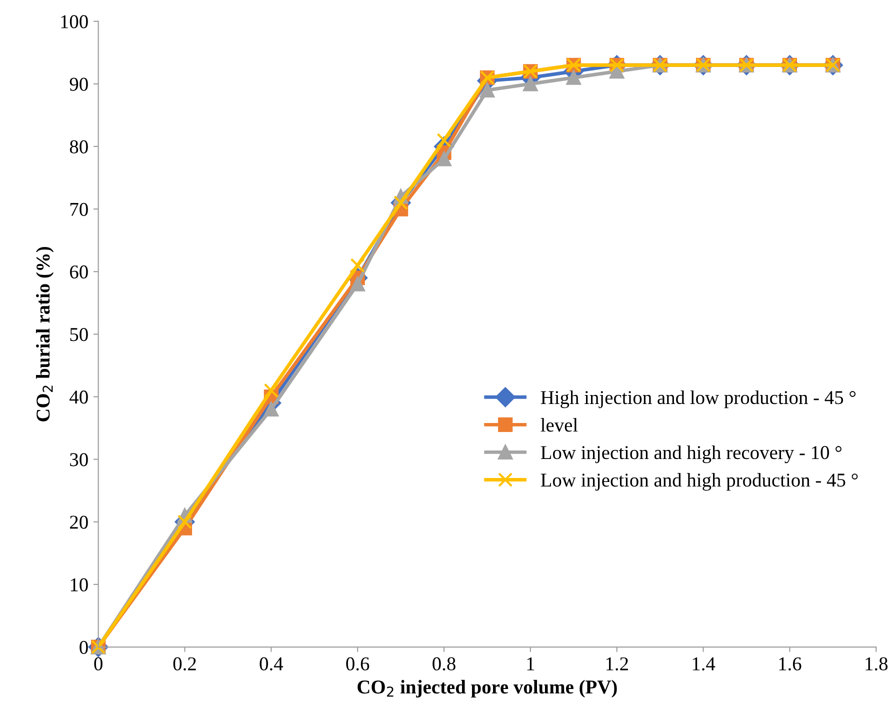  I want to click on y-tick-label: 100, so click(74, 21).